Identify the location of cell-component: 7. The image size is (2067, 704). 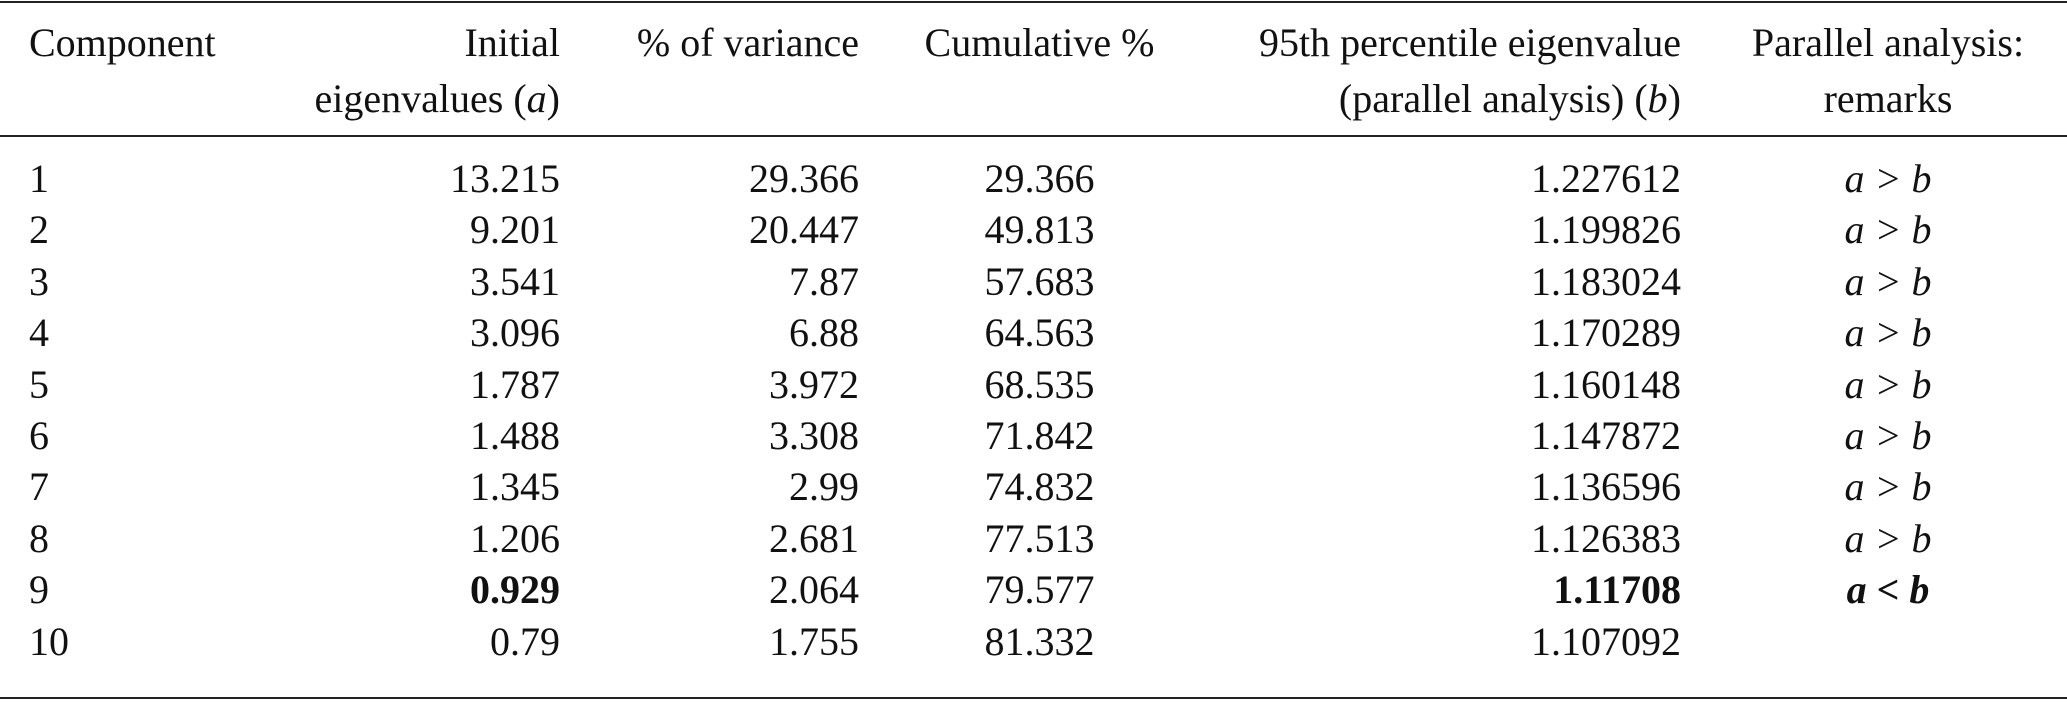
(39, 487).